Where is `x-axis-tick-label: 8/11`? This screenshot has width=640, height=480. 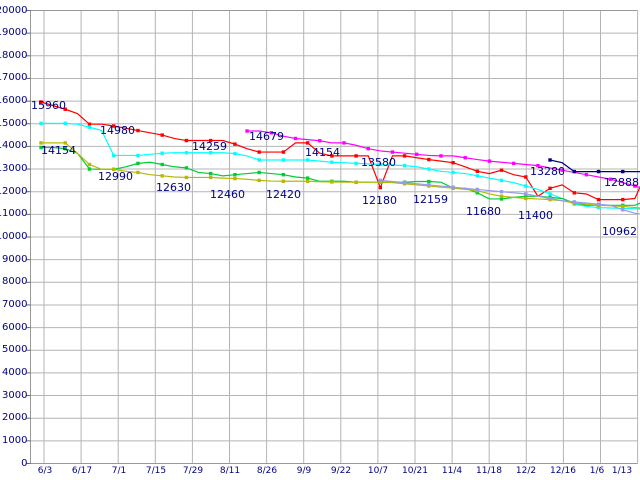 x-axis-tick-label: 8/11 is located at coordinates (230, 471).